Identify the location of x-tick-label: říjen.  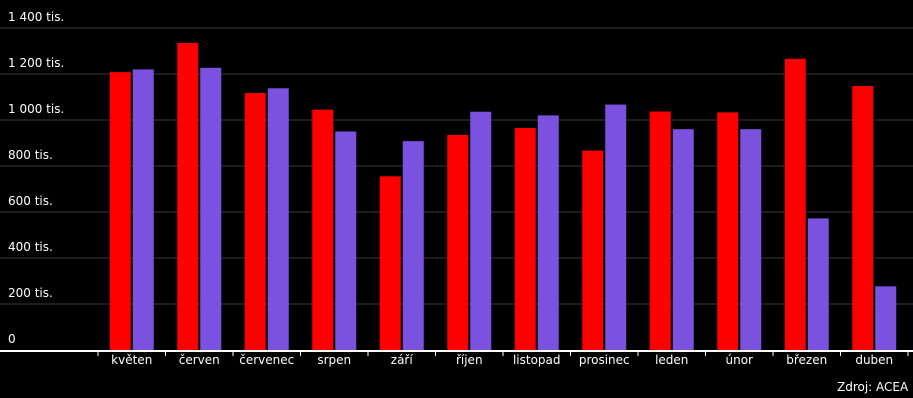
(469, 360).